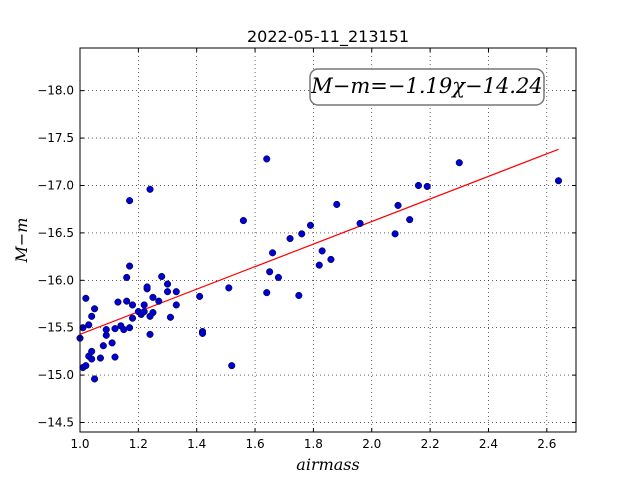 The width and height of the screenshot is (640, 480). Describe the element at coordinates (255, 444) in the screenshot. I see `x-tick-label: 1.6` at that location.